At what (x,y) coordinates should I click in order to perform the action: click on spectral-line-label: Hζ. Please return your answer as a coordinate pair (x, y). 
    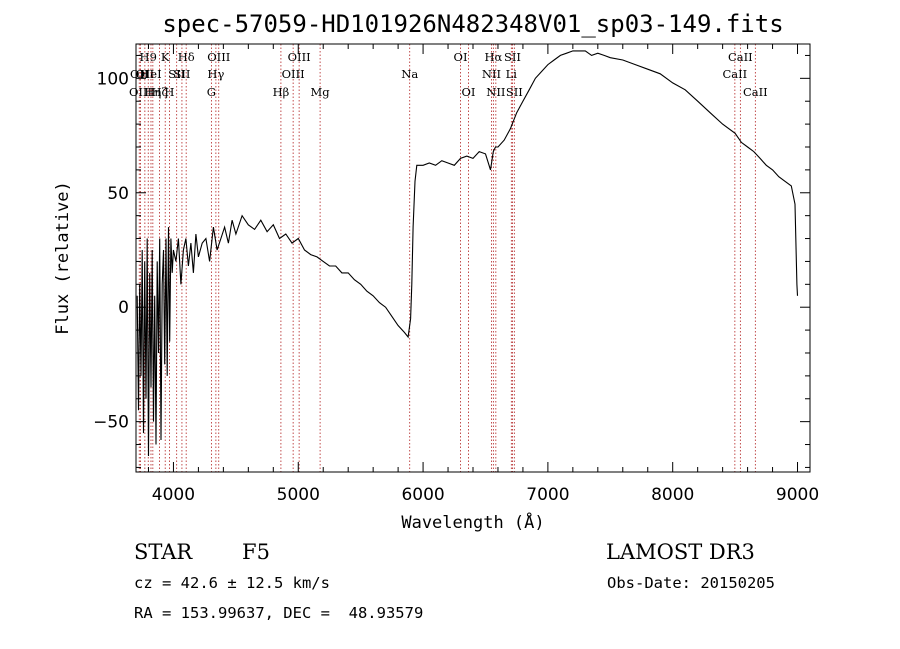
    Looking at the image, I should click on (159, 92).